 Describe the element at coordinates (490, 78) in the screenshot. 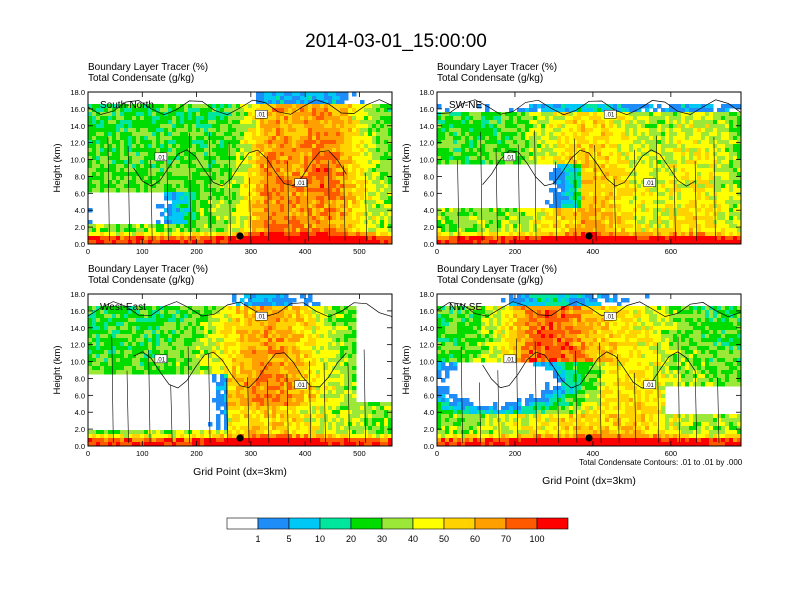

I see `panel-2-line2: Total Condensate (g/kg)` at that location.